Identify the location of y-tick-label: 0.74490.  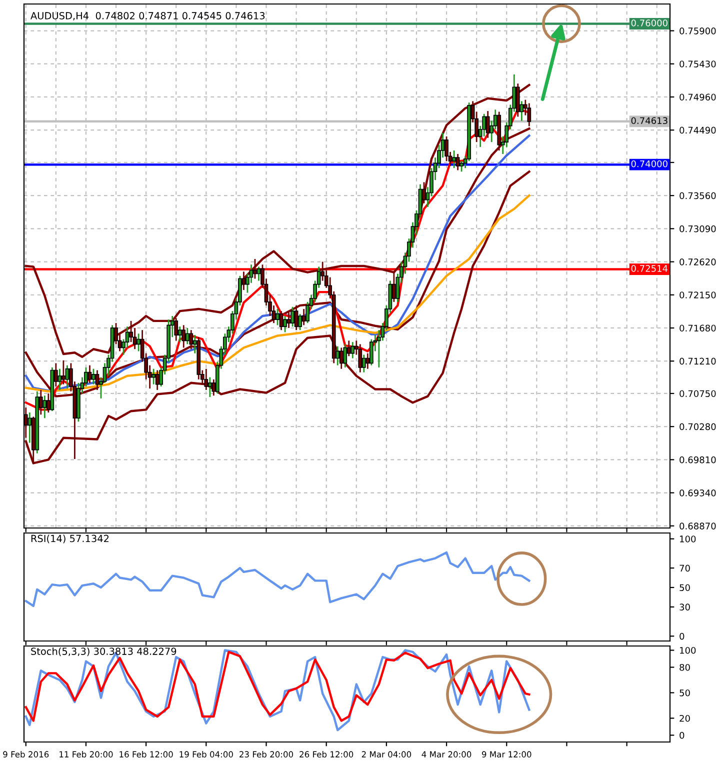
(698, 130).